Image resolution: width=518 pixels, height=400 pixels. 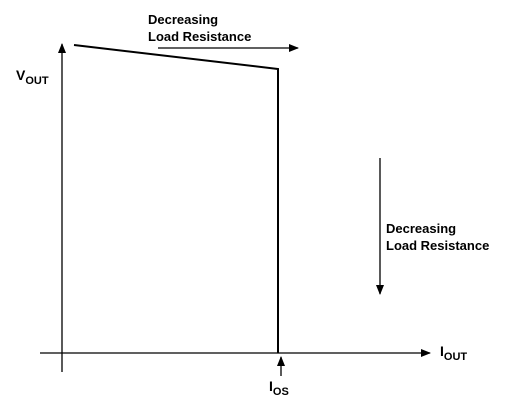 I want to click on x-axis-label: IOUT, so click(x=453, y=353).